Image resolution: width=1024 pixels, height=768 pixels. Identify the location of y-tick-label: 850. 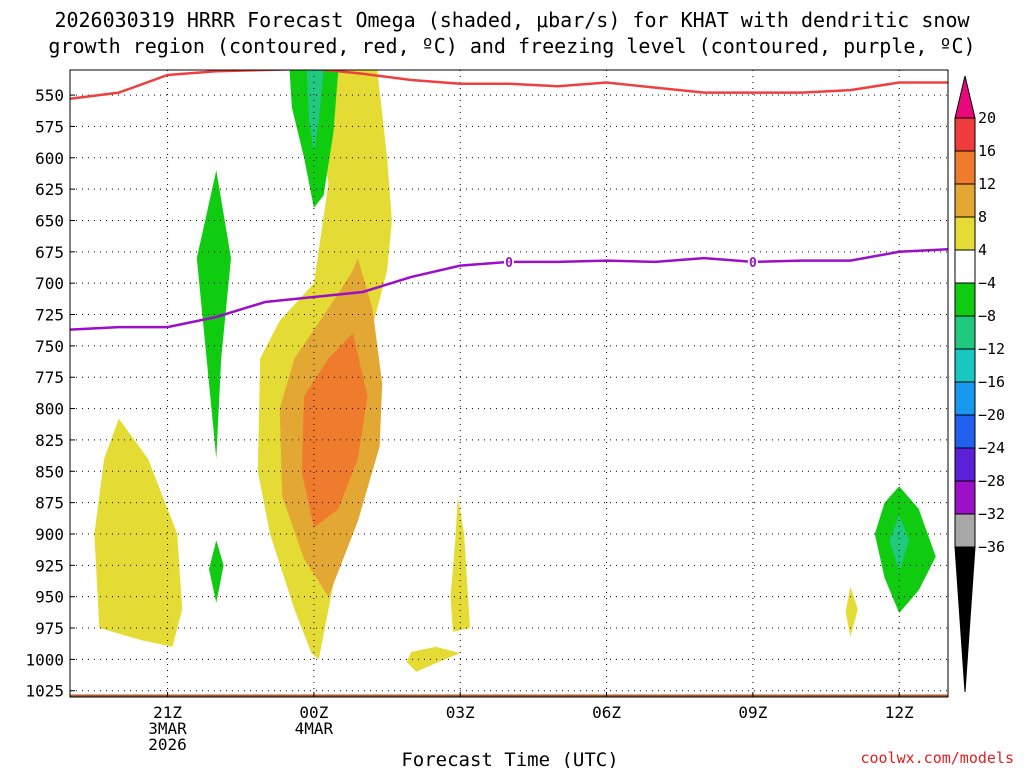
(49, 471).